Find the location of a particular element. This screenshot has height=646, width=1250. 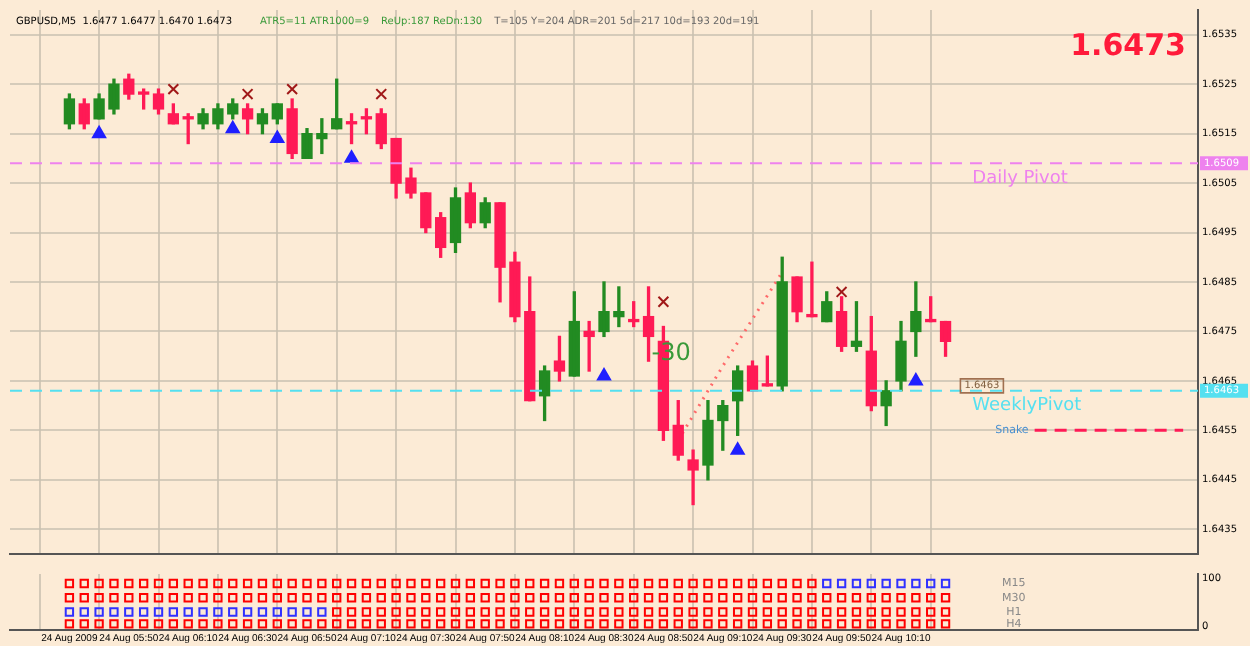

annotation: 1.6473 is located at coordinates (1128, 44).